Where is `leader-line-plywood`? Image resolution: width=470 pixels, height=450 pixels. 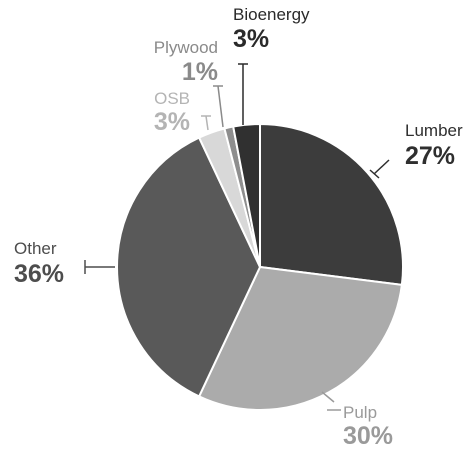 leader-line-plywood is located at coordinates (220, 106).